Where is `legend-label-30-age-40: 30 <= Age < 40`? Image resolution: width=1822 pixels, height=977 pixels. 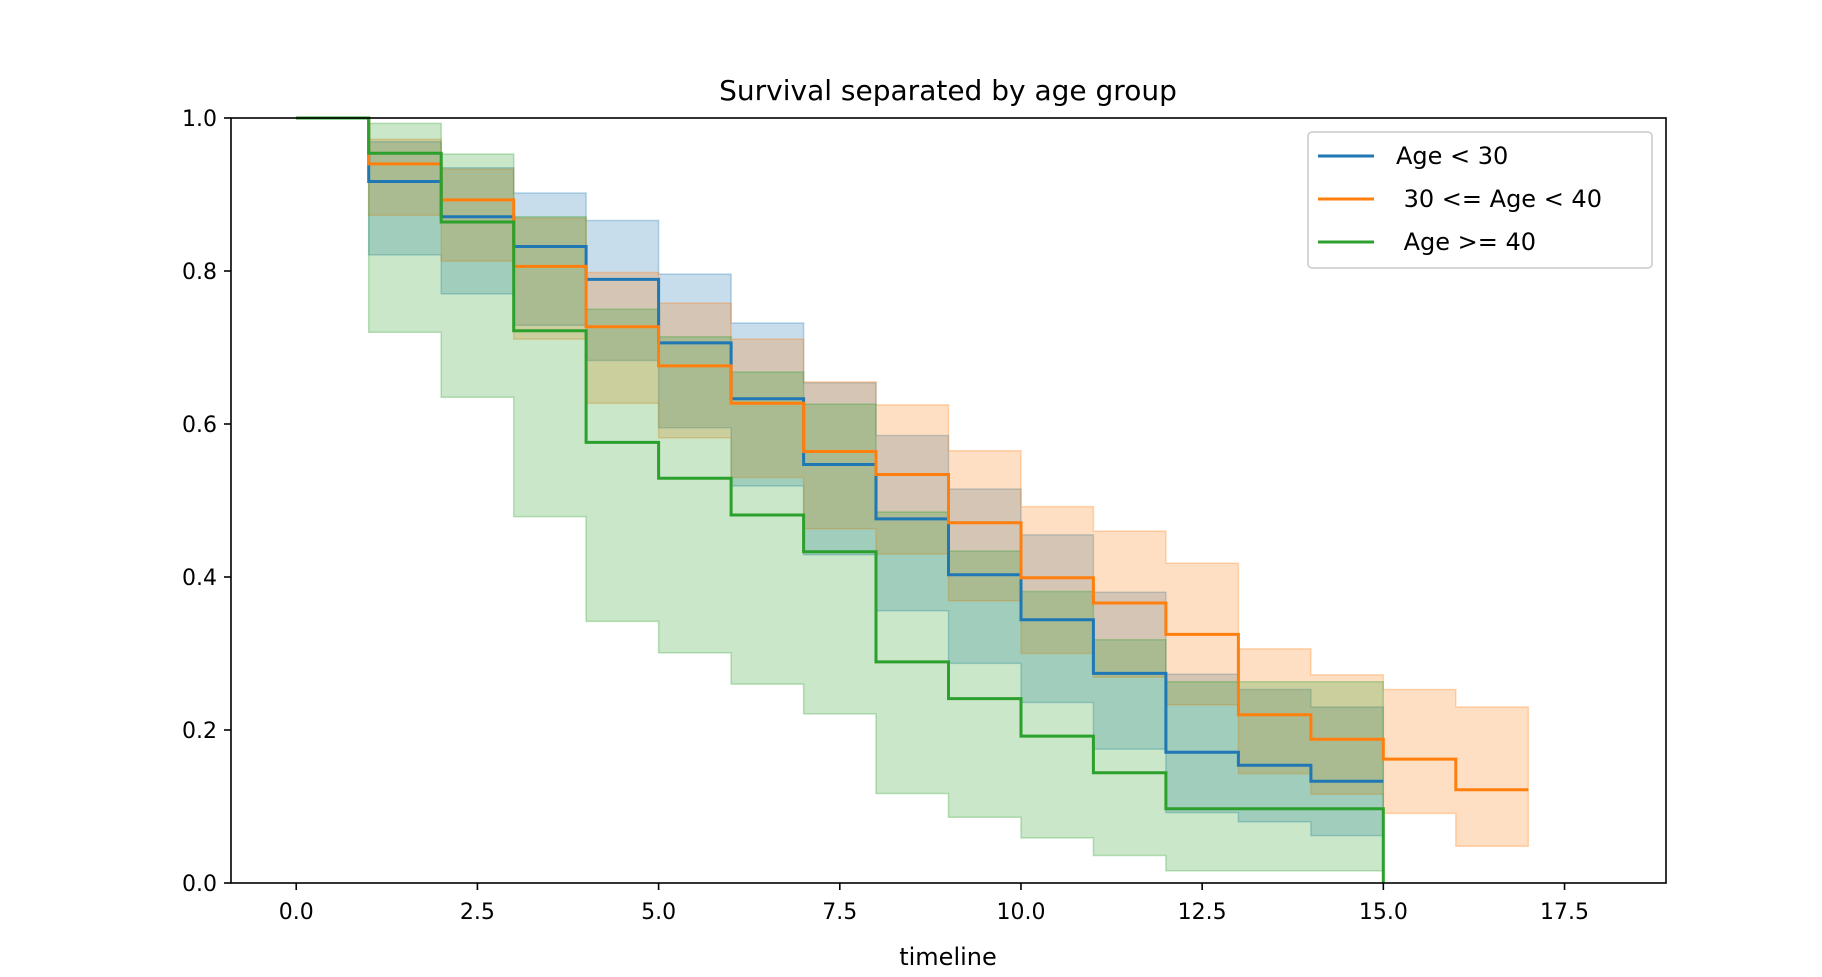 legend-label-30-age-40: 30 <= Age < 40 is located at coordinates (1499, 199).